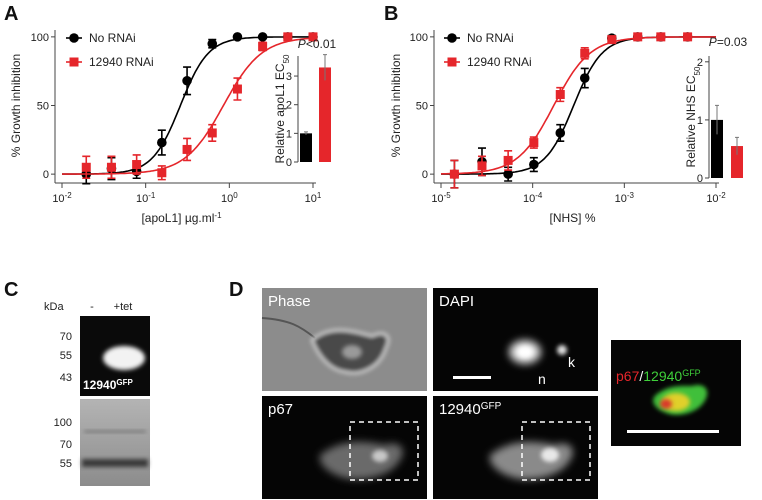 This screenshot has width=762, height=500. I want to click on x-tick-label-part: -2, so click(69, 195).